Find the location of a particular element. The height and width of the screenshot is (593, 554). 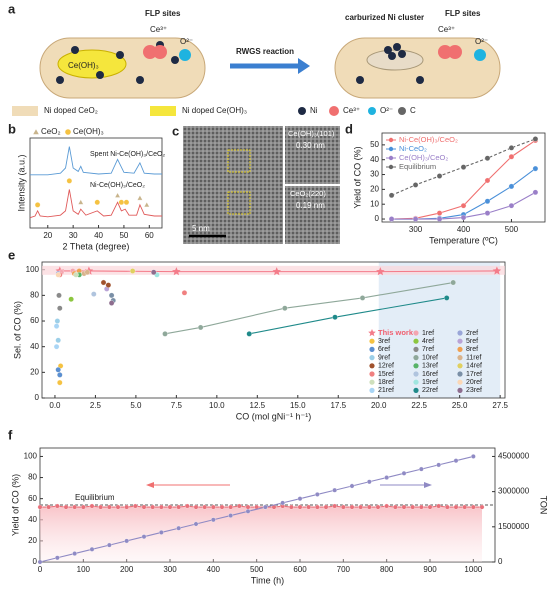

x-tick-label: 200 is located at coordinates (127, 569).